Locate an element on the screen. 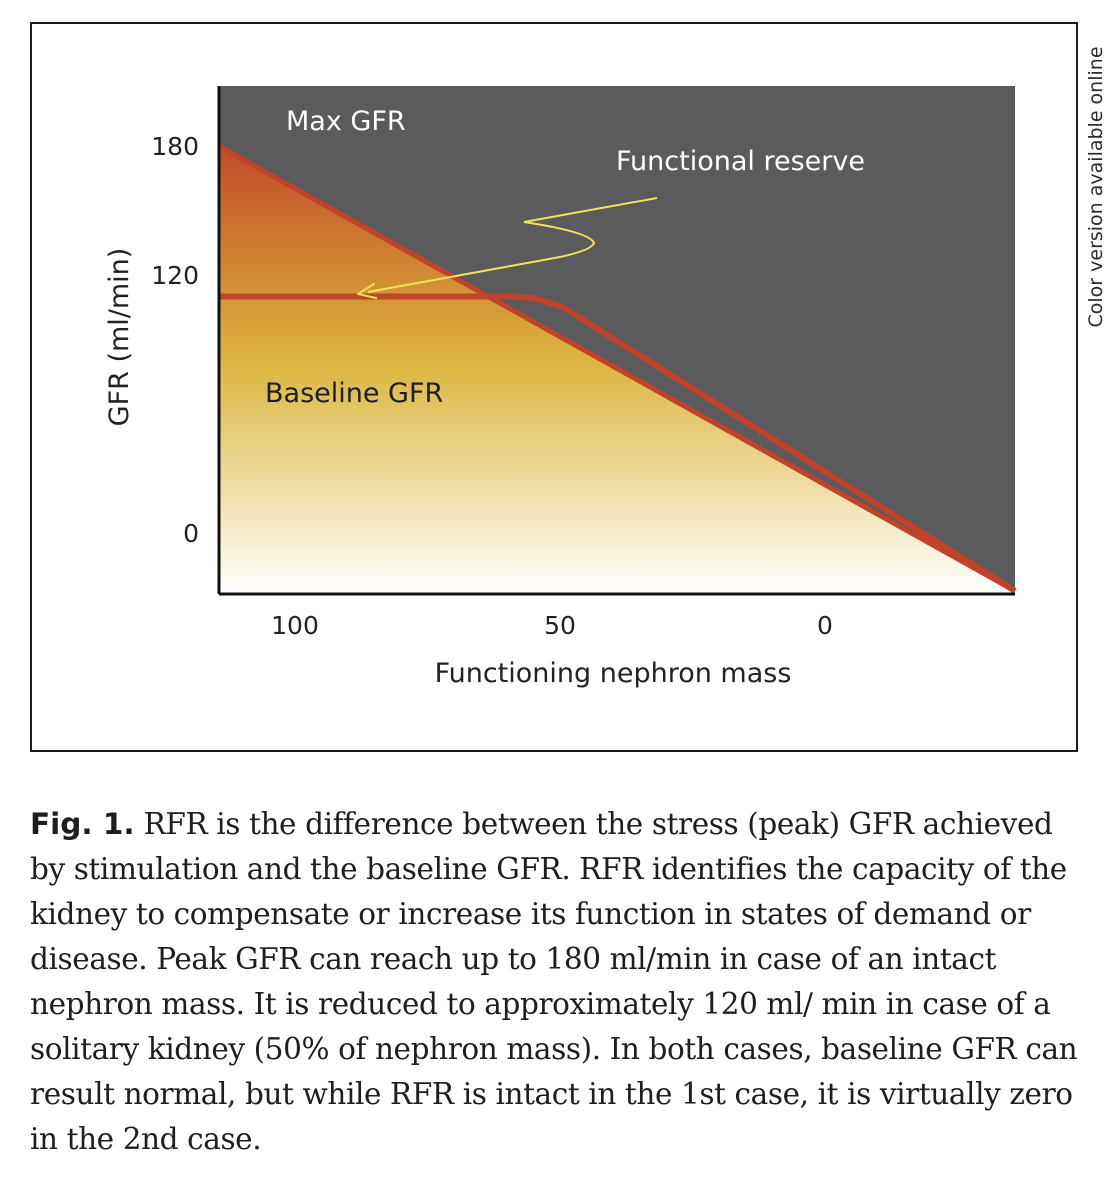 This screenshot has height=1200, width=1117. caption-label: Fig. 1. is located at coordinates (82, 824).